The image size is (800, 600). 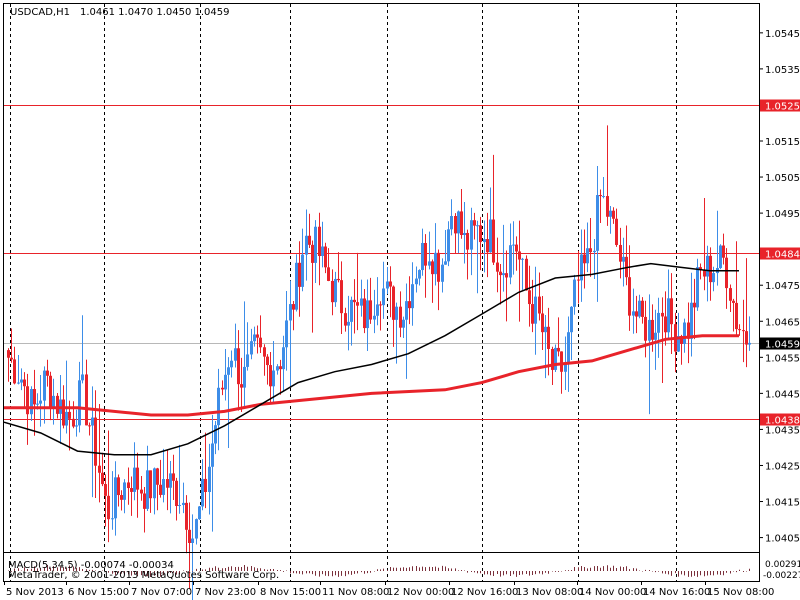 I want to click on x-tick-label: 11 Nov 08:00, so click(x=355, y=592).